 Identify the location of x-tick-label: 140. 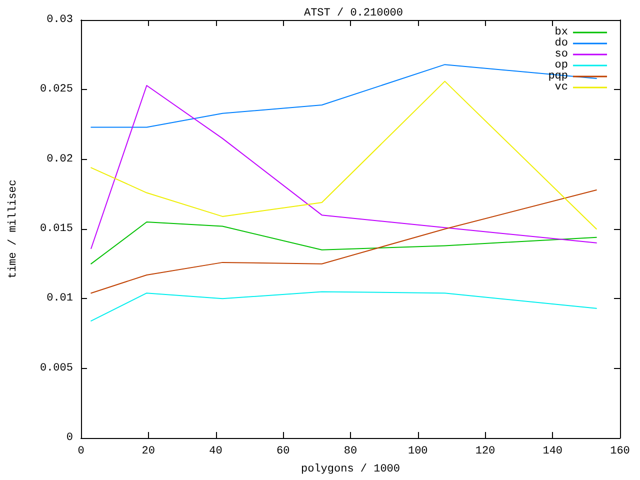
(552, 452).